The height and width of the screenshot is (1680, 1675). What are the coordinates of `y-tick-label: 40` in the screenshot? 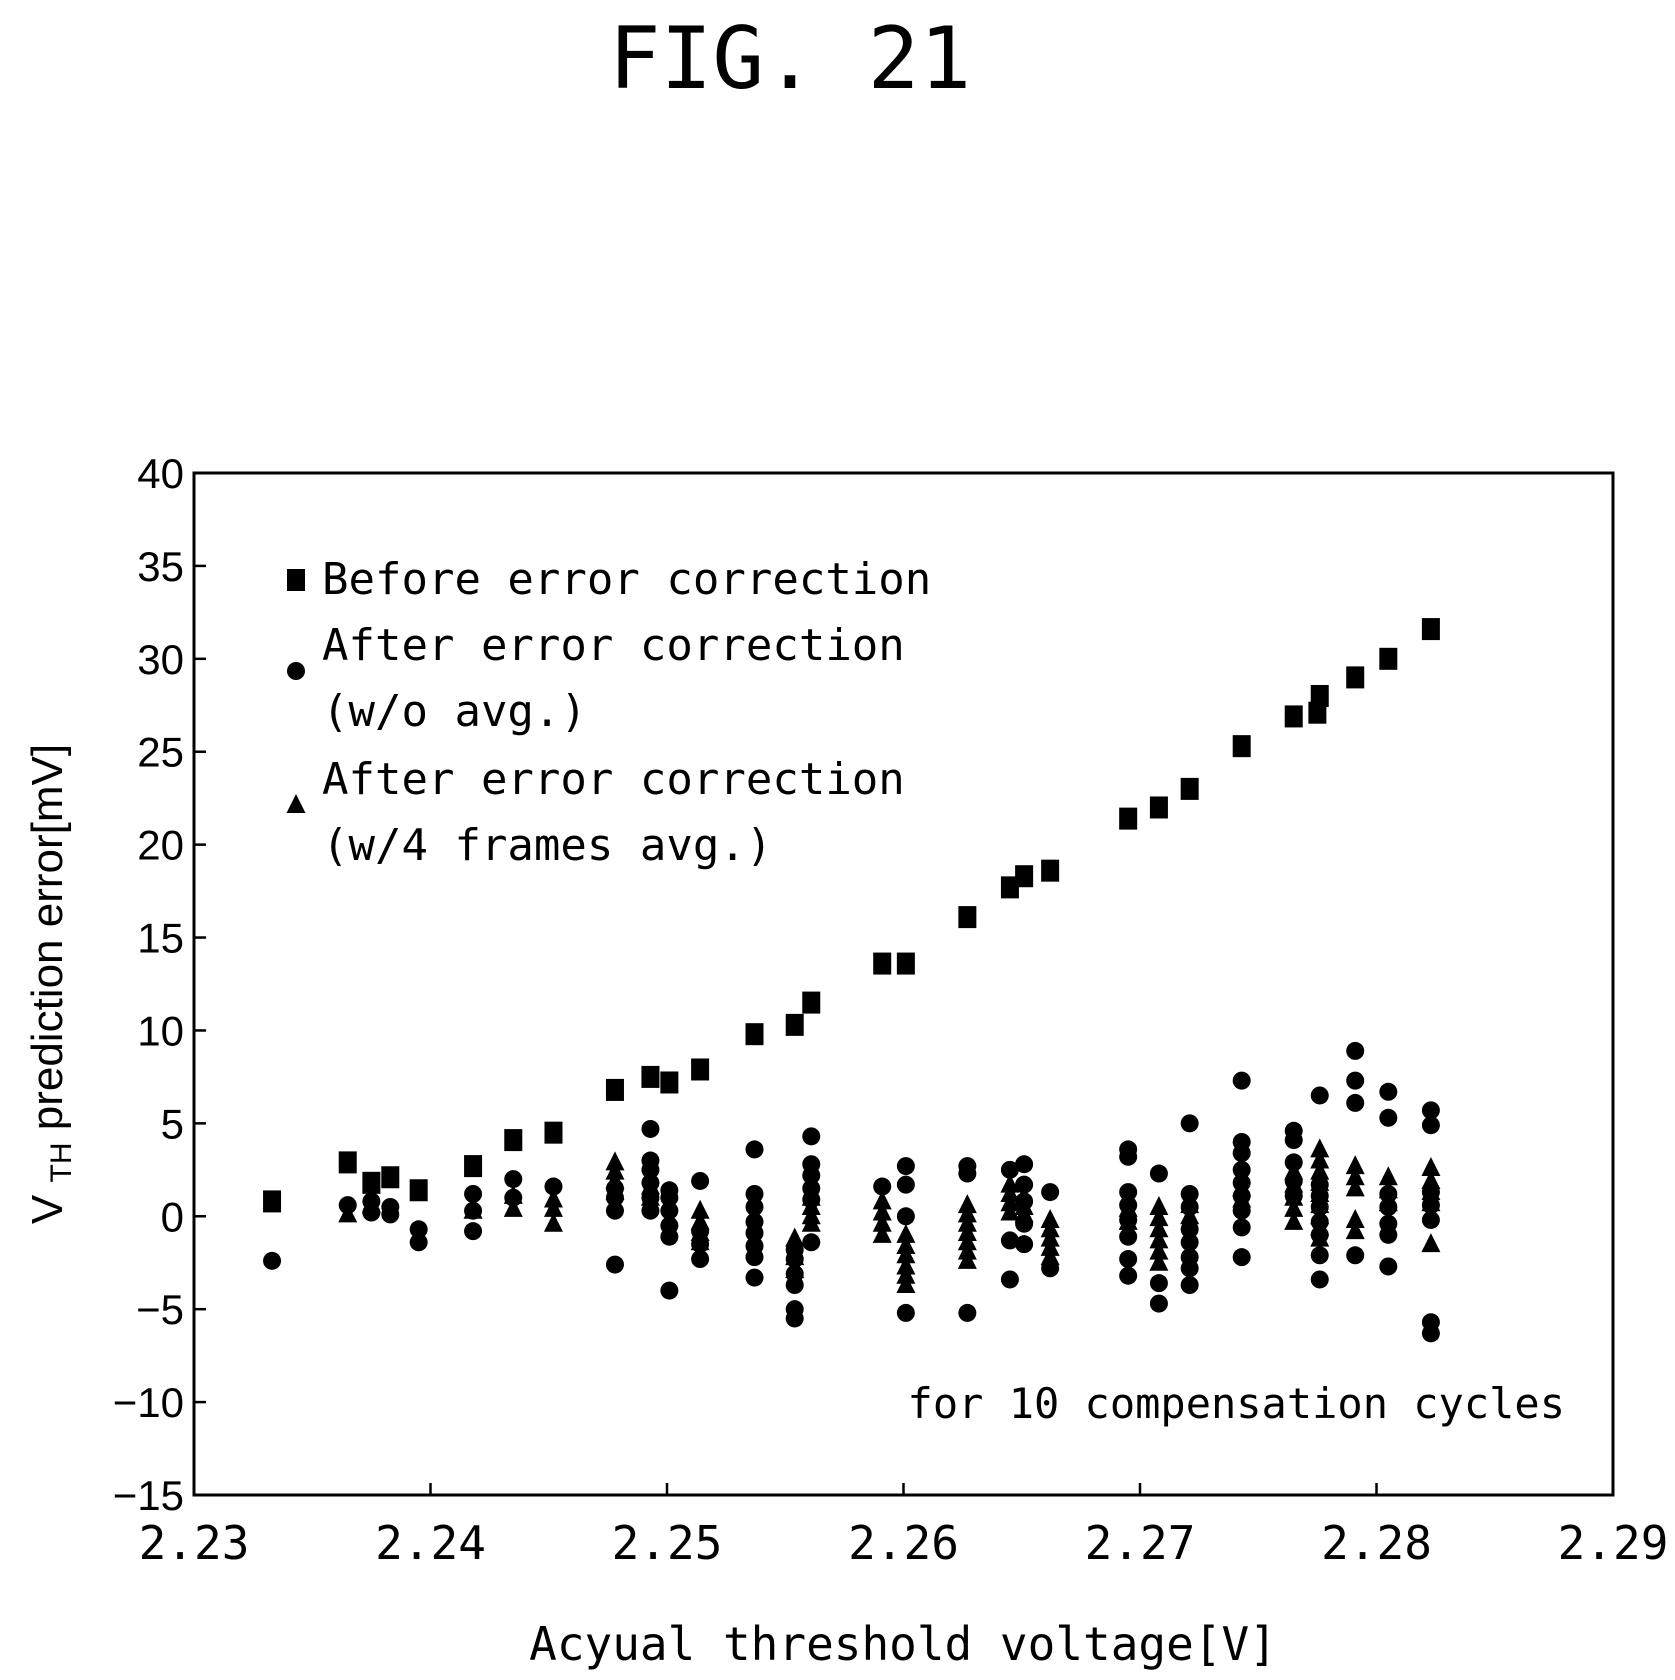 It's located at (160, 473).